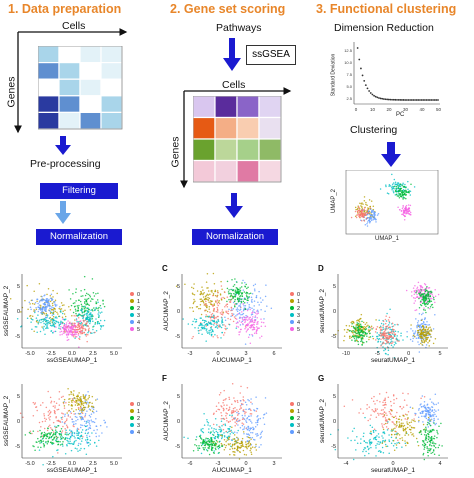  What do you see at coordinates (348, 50) in the screenshot?
I see `sd-tick: 12.5` at bounding box center [348, 50].